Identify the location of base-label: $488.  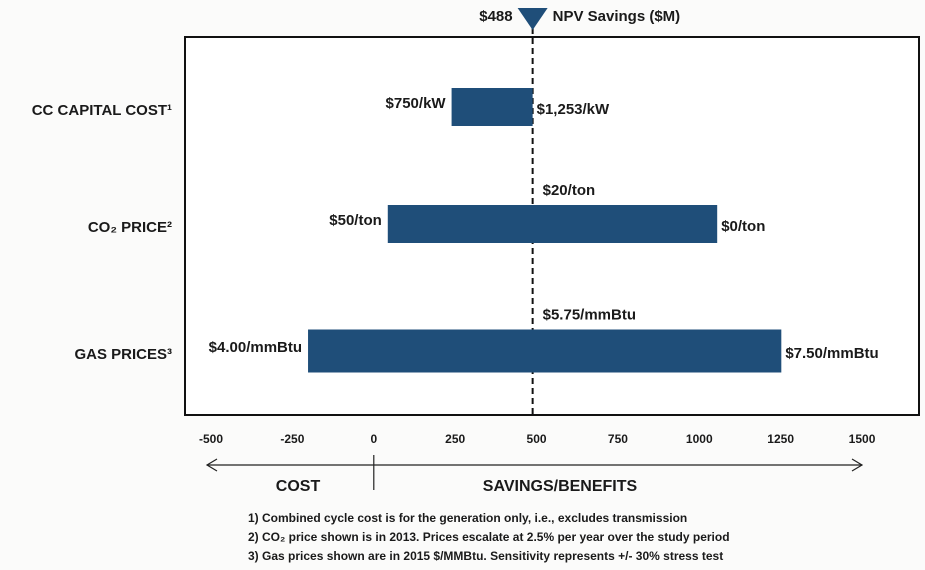
(495, 16).